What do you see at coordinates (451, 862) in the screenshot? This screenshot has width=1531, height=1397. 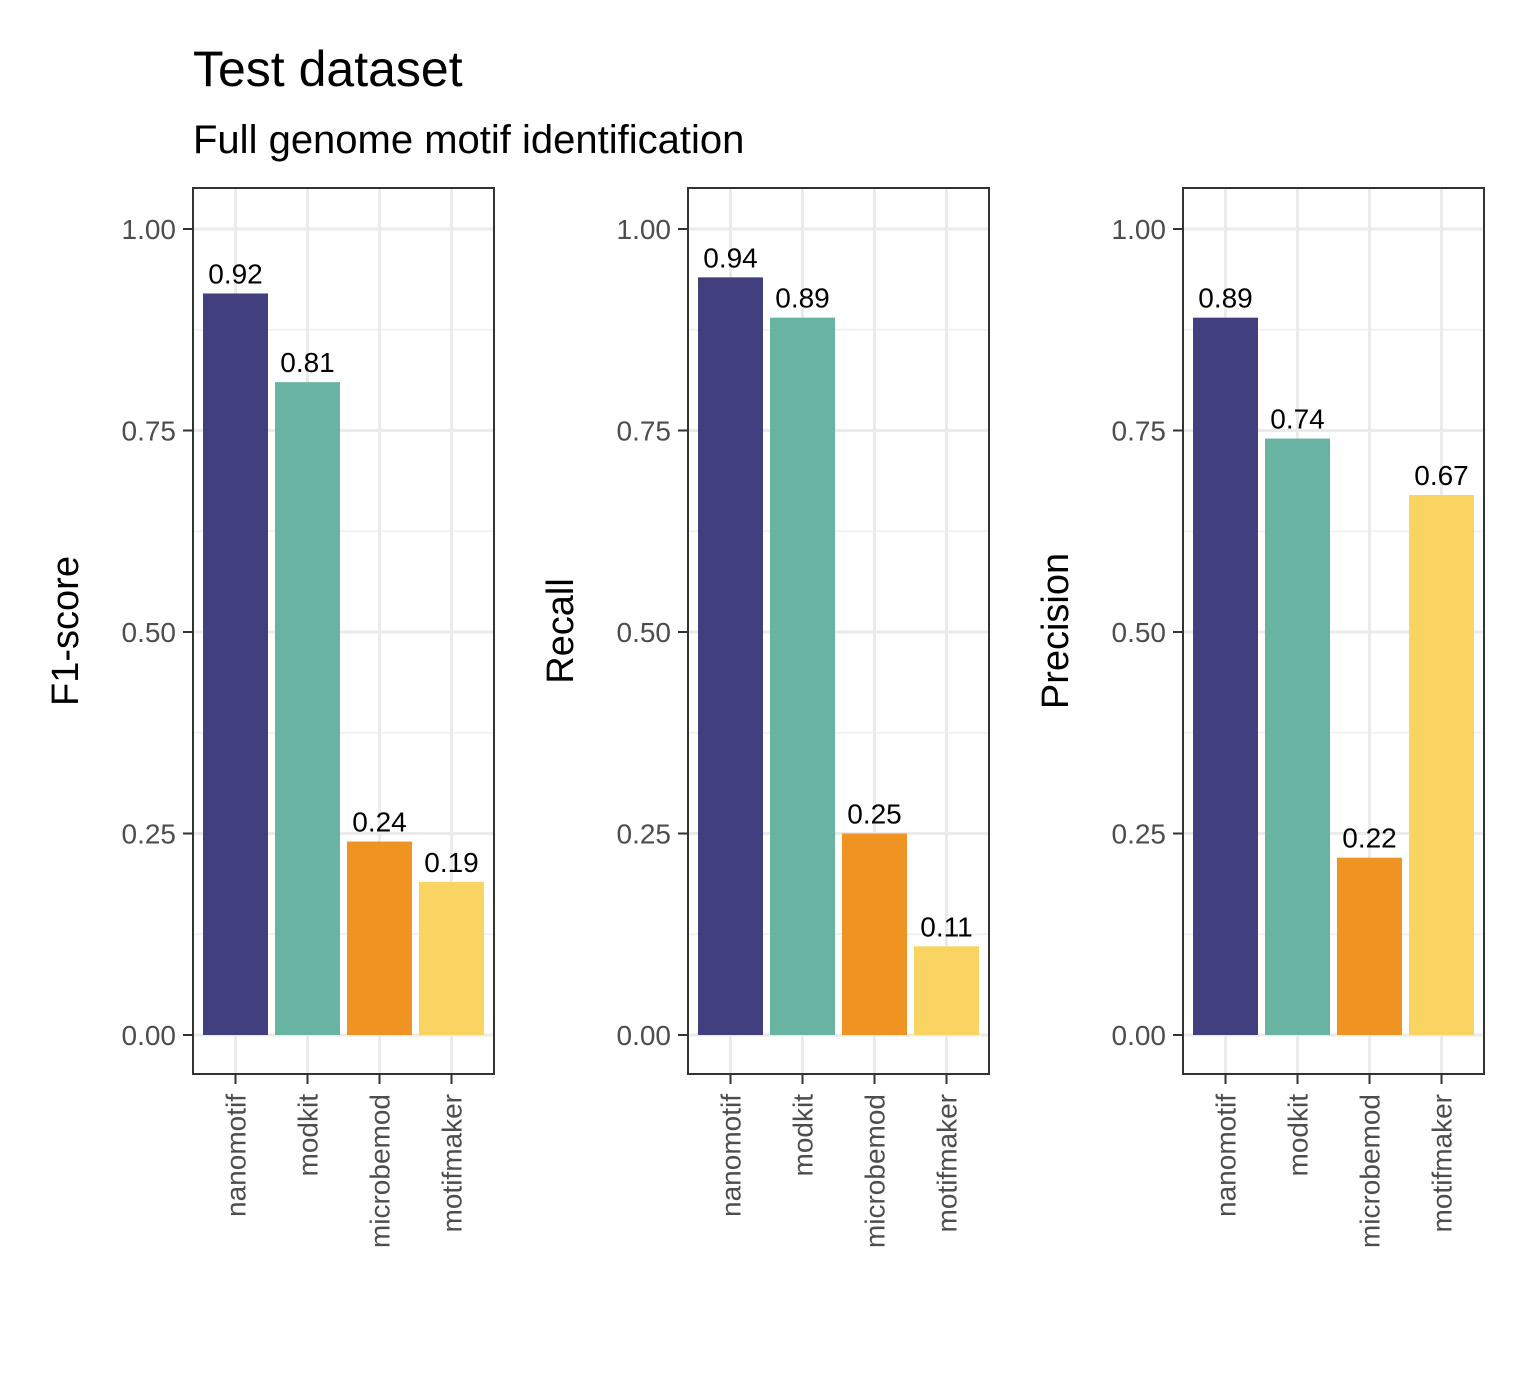 I see `data-label-motifmaker: 0.19` at bounding box center [451, 862].